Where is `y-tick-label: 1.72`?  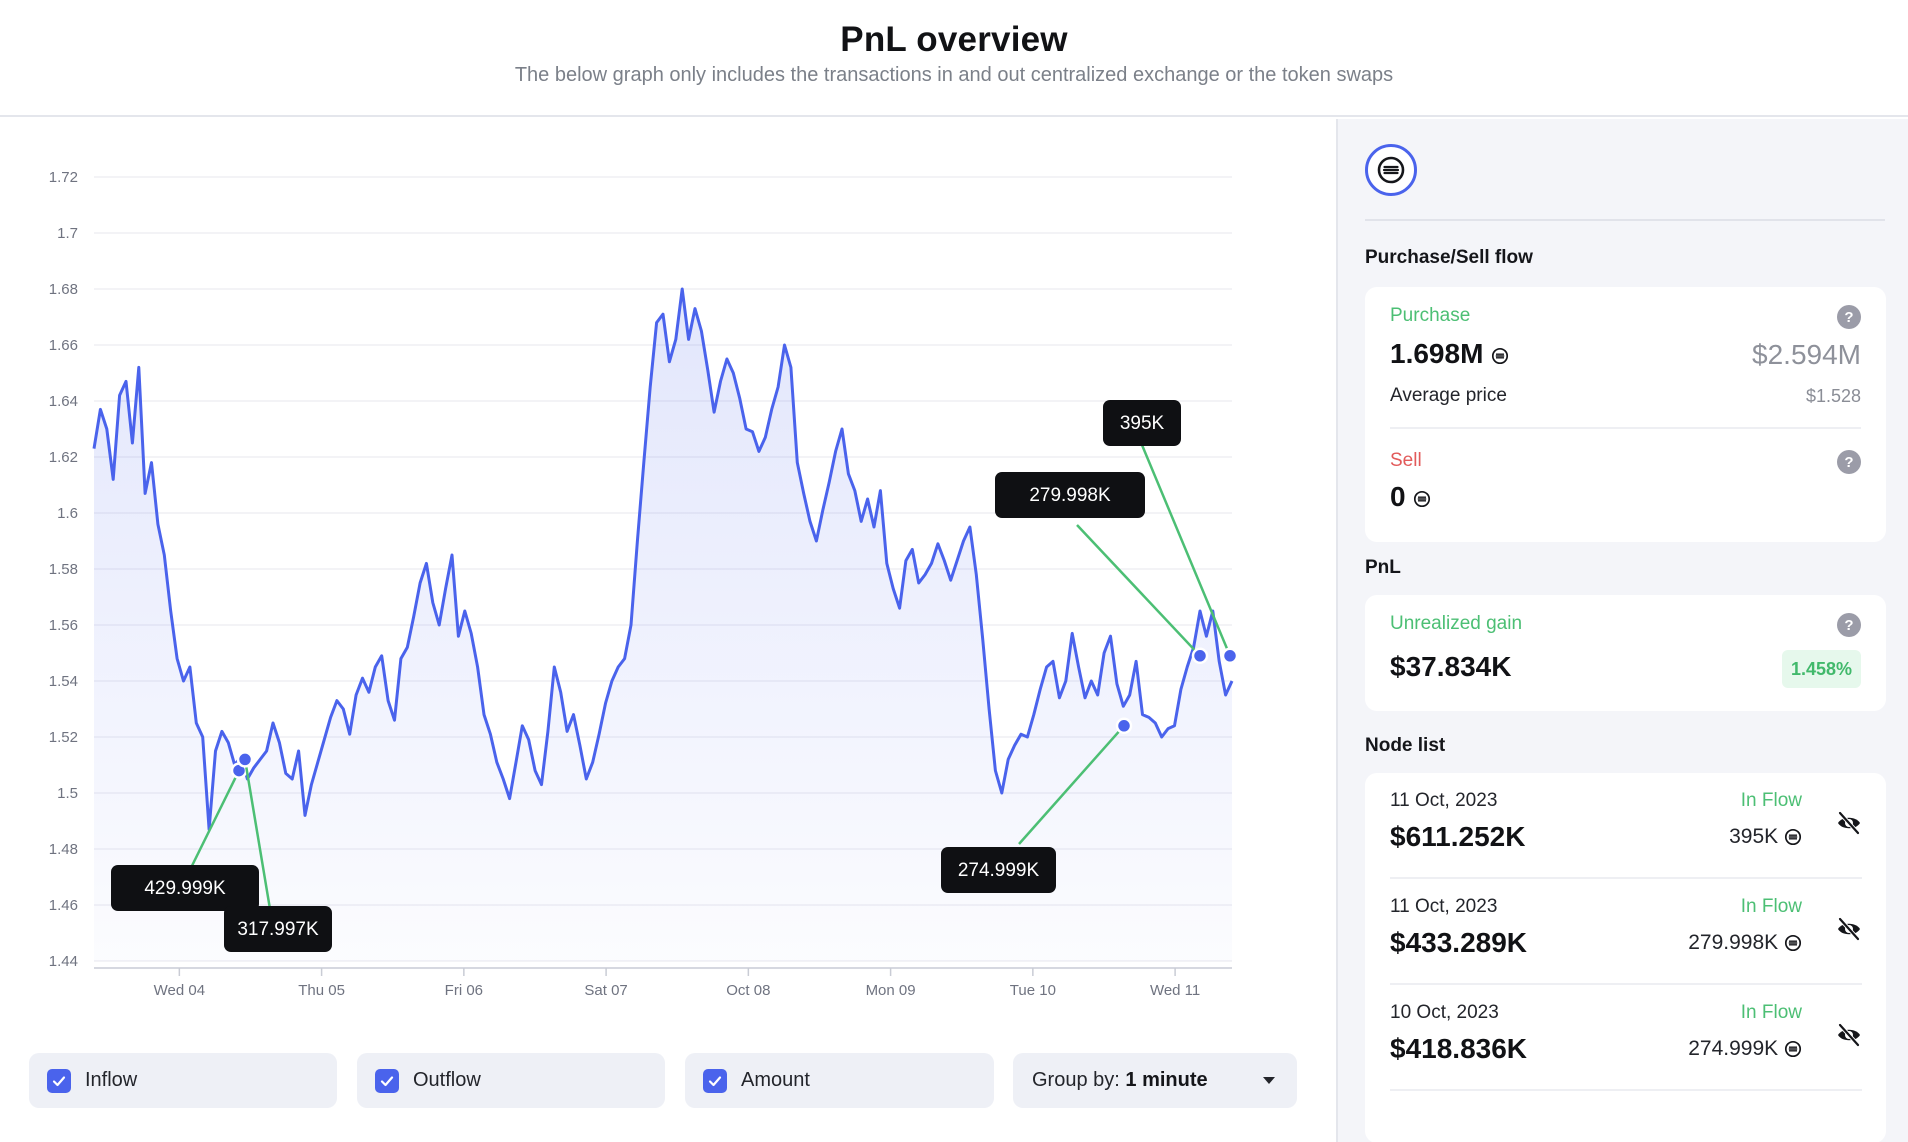
y-tick-label: 1.72 is located at coordinates (63, 177).